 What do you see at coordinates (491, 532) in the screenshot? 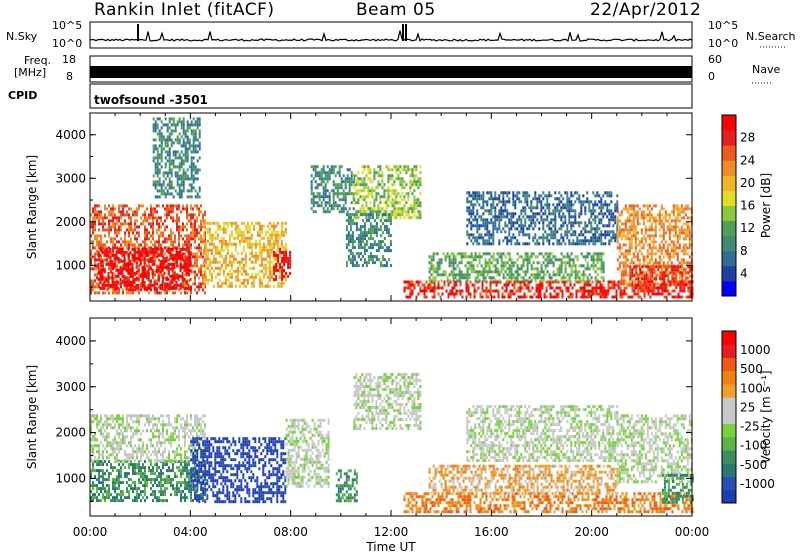
I see `x-tick-label: 16:00` at bounding box center [491, 532].